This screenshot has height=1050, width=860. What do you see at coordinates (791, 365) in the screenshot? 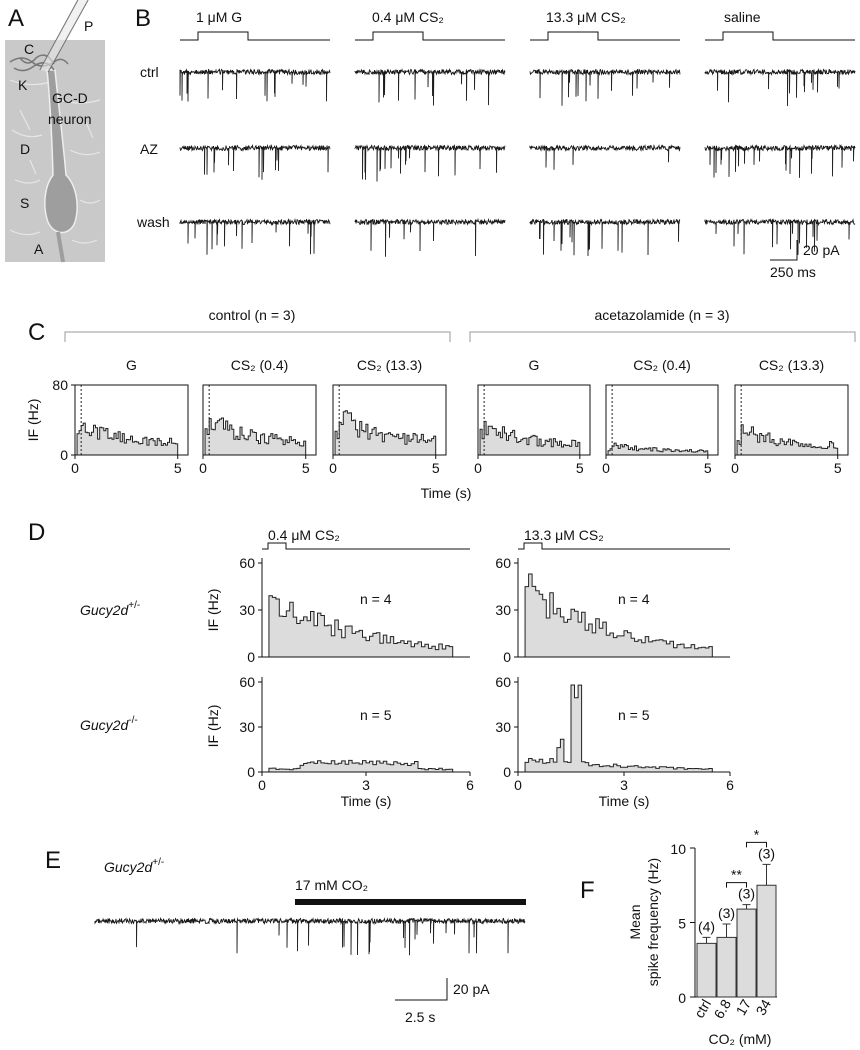
I see `plot-title: CS₂ (13.3)` at bounding box center [791, 365].